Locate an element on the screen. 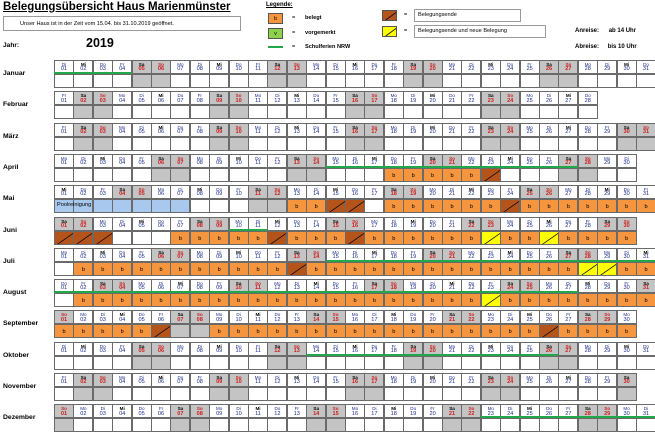 The width and height of the screenshot is (655, 437). day-cell: Mi 13 is located at coordinates (296, 380).